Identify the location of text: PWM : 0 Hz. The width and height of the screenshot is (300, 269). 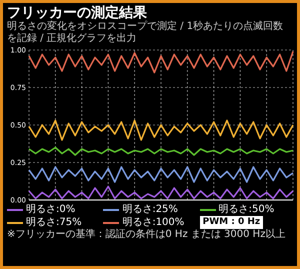
(232, 222).